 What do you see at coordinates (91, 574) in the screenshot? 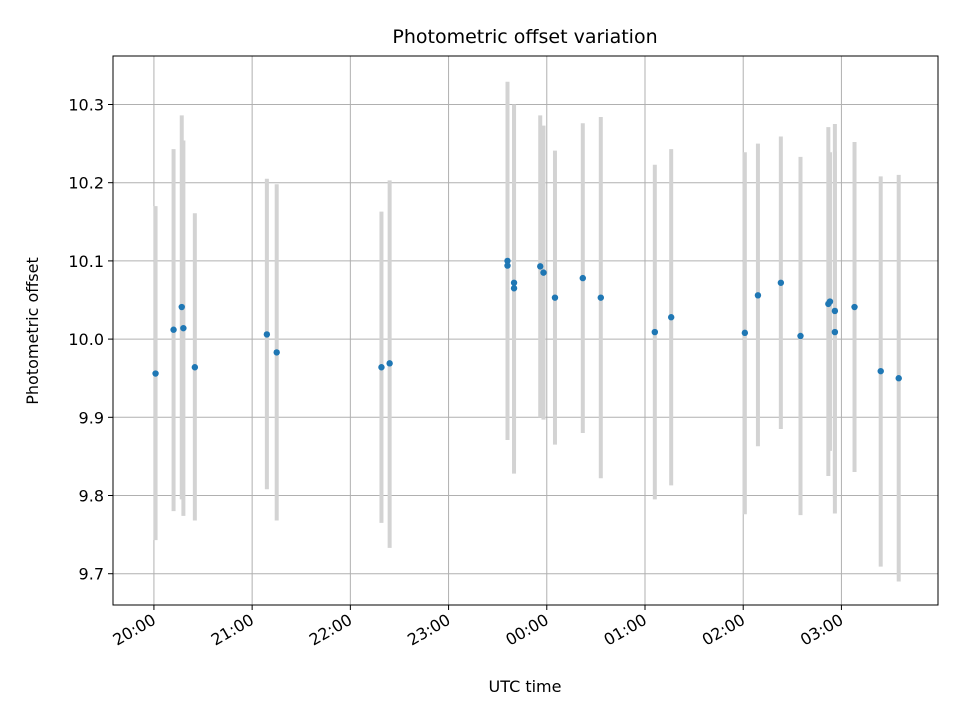
I see `y-tick-label: 9.7` at bounding box center [91, 574].